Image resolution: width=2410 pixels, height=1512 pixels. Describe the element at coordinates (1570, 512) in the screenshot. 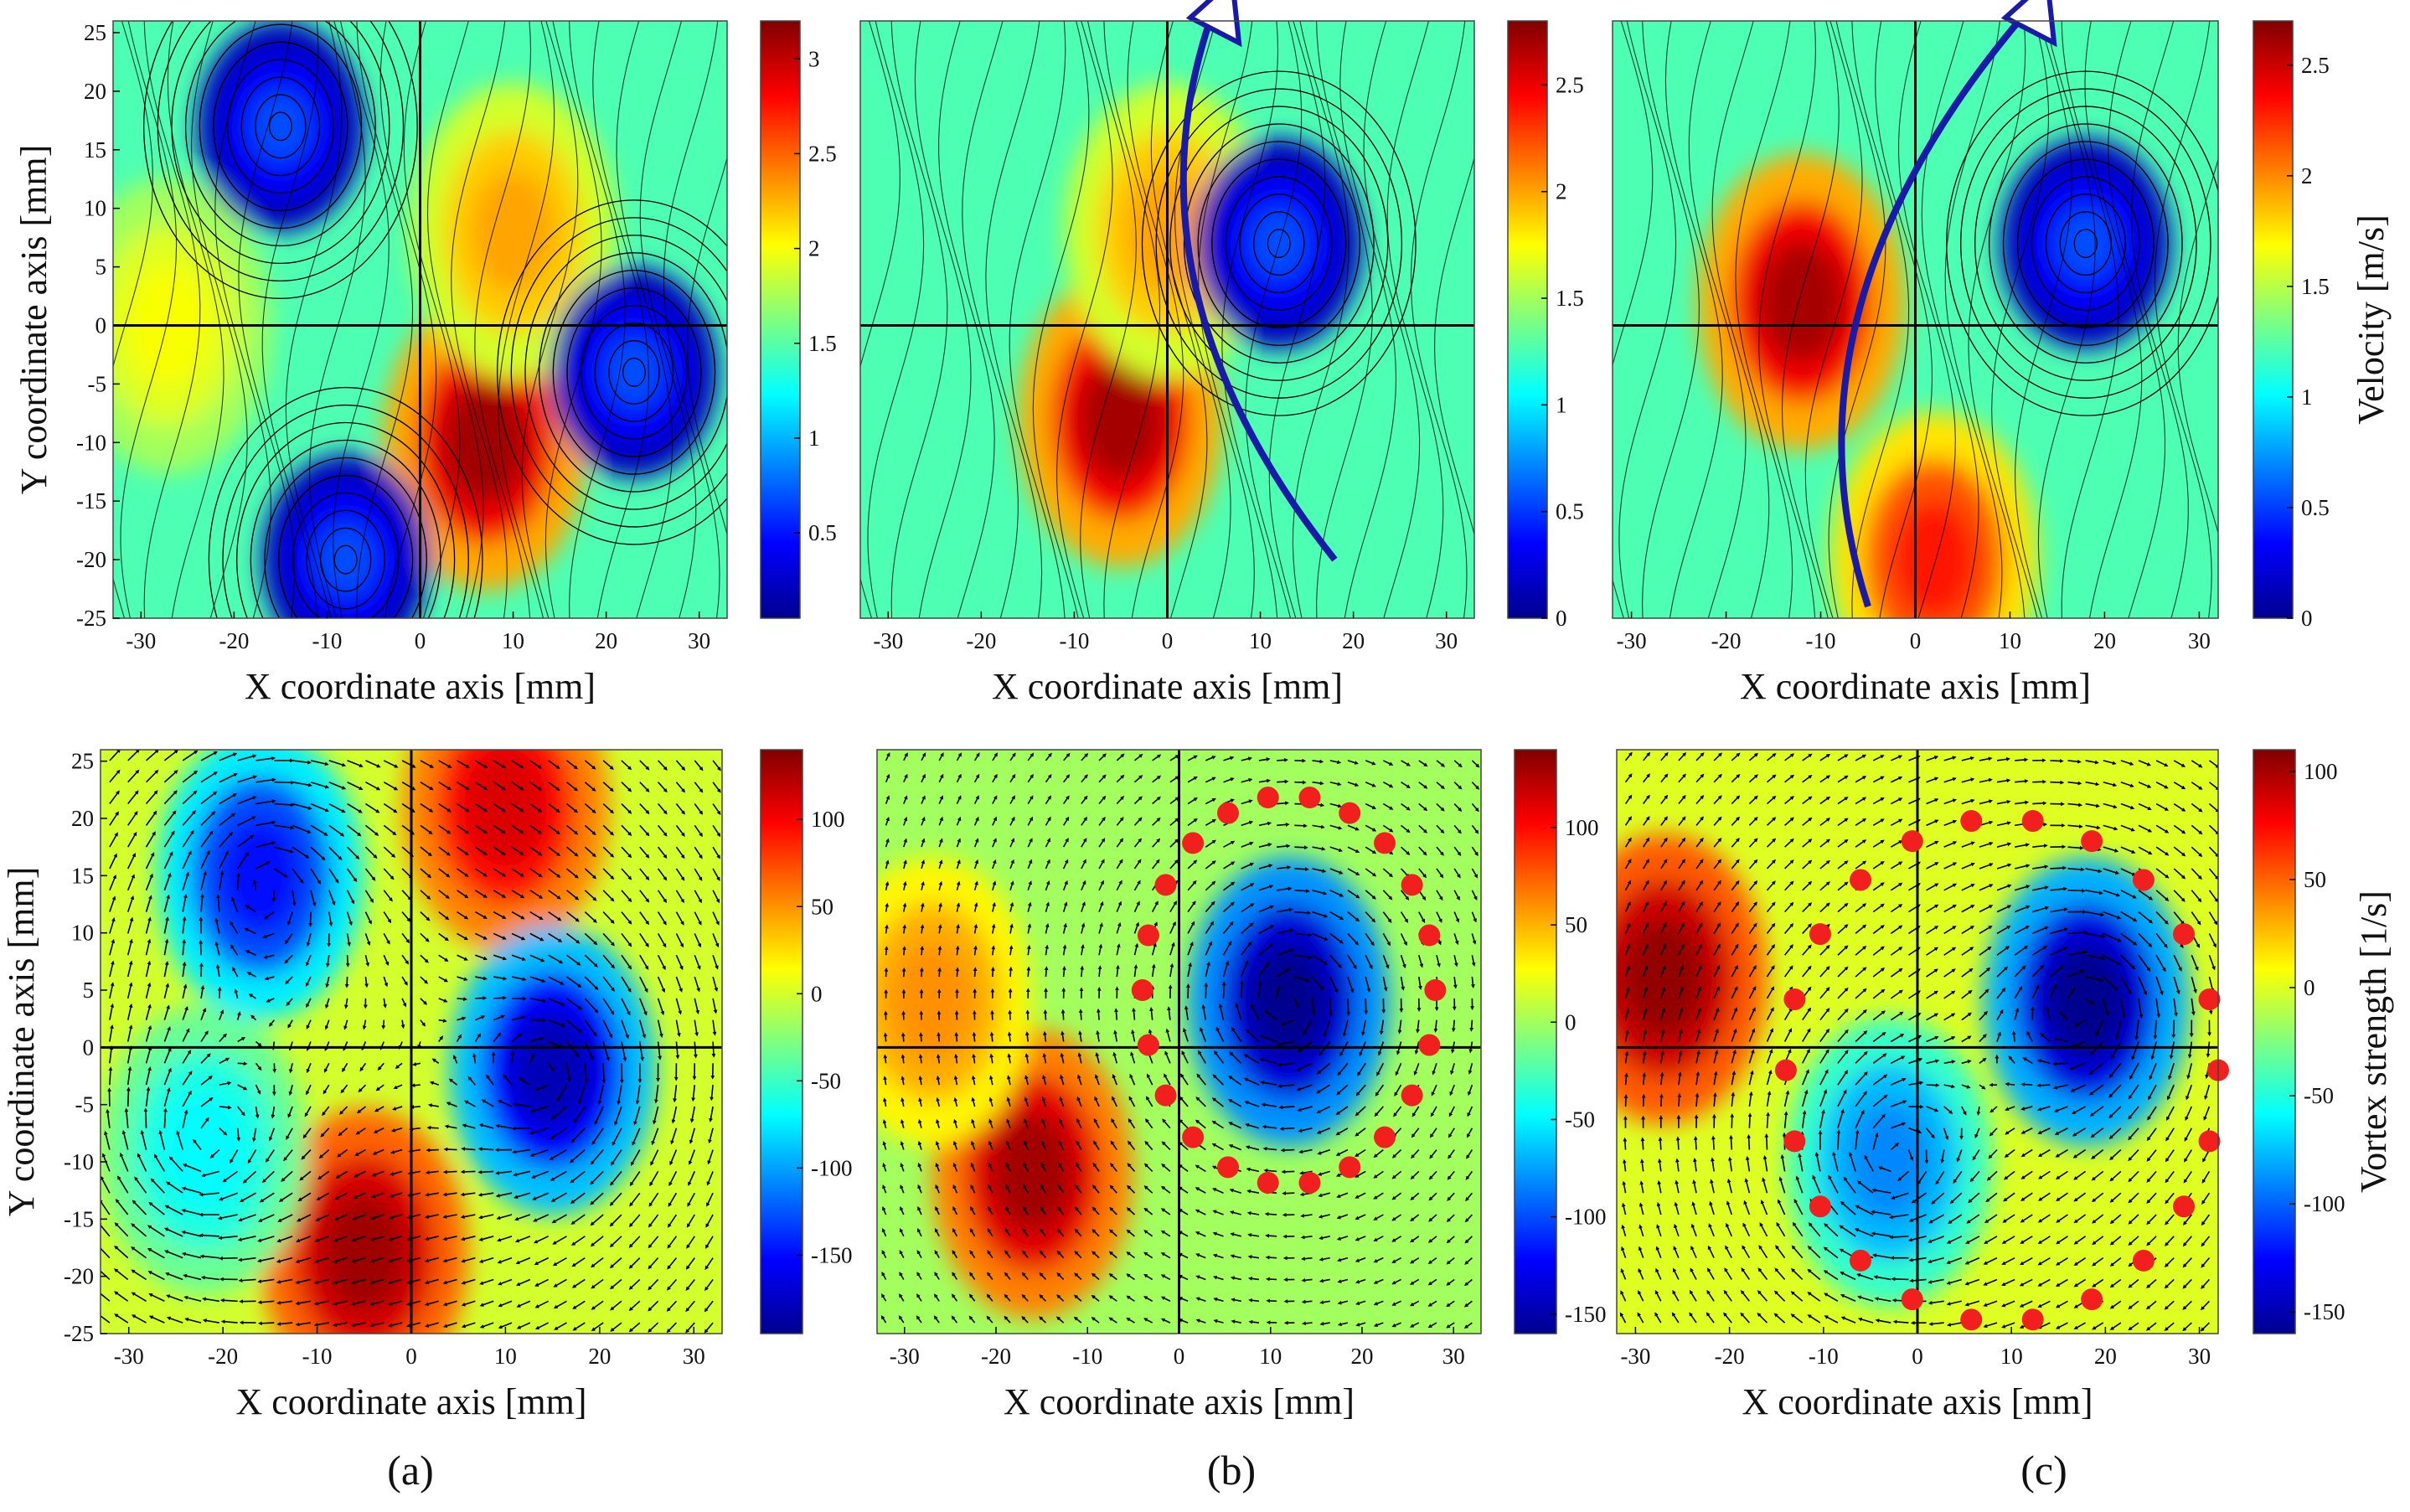

I see `colorbar-tick-label: 0.5` at that location.